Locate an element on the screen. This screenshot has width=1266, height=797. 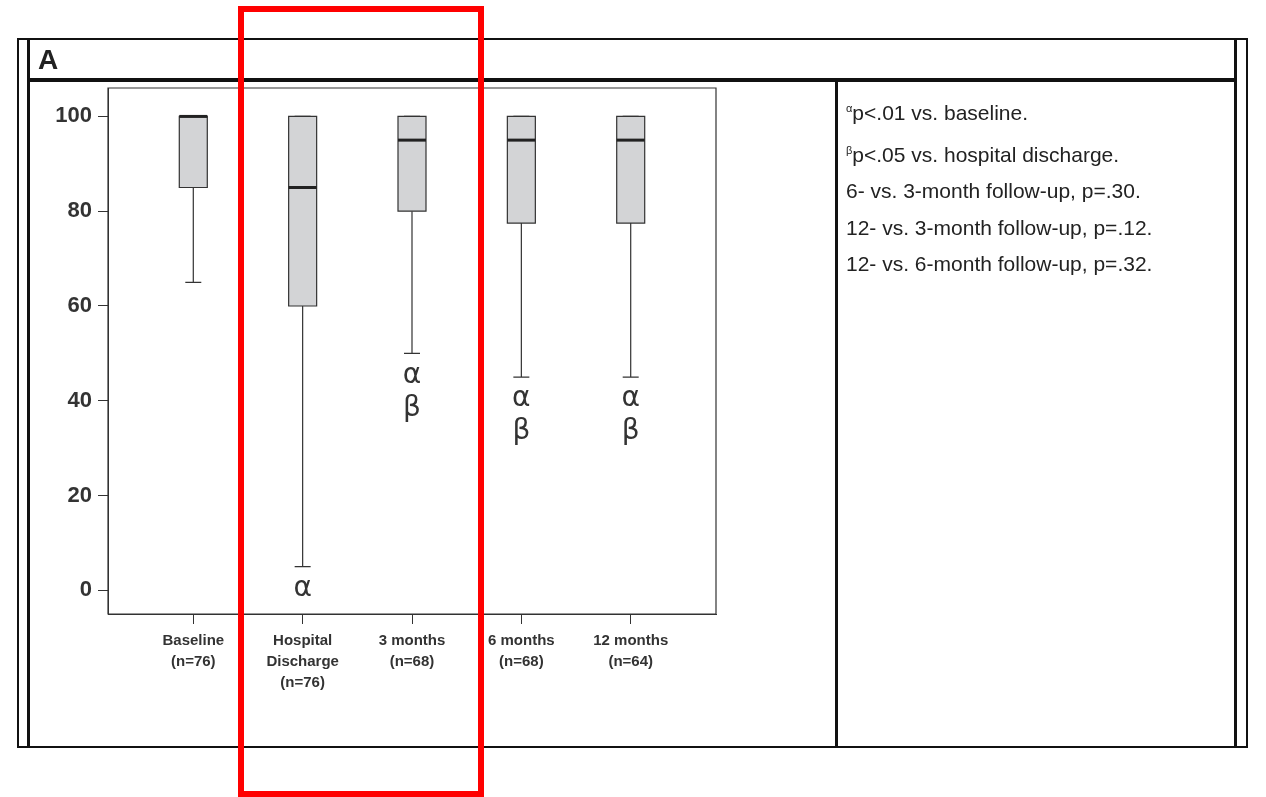
y-tick-label: 20 is located at coordinates (79, 494).